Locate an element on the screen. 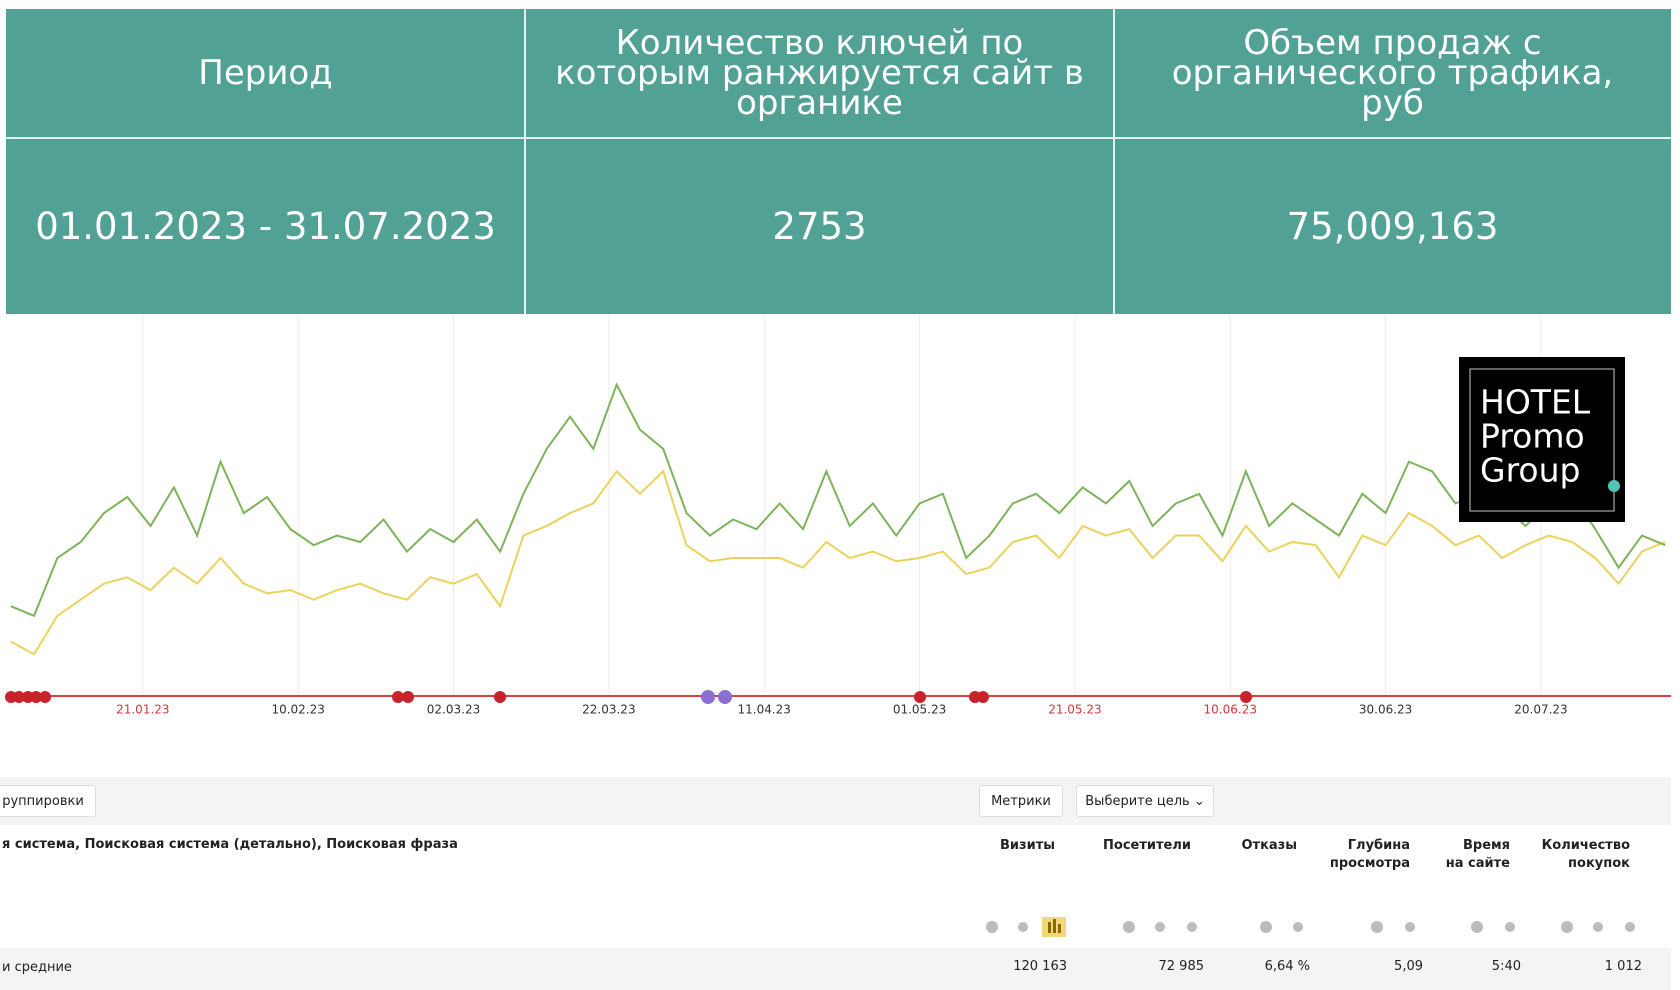 This screenshot has height=990, width=1680. column-header-line: Время is located at coordinates (1486, 845).